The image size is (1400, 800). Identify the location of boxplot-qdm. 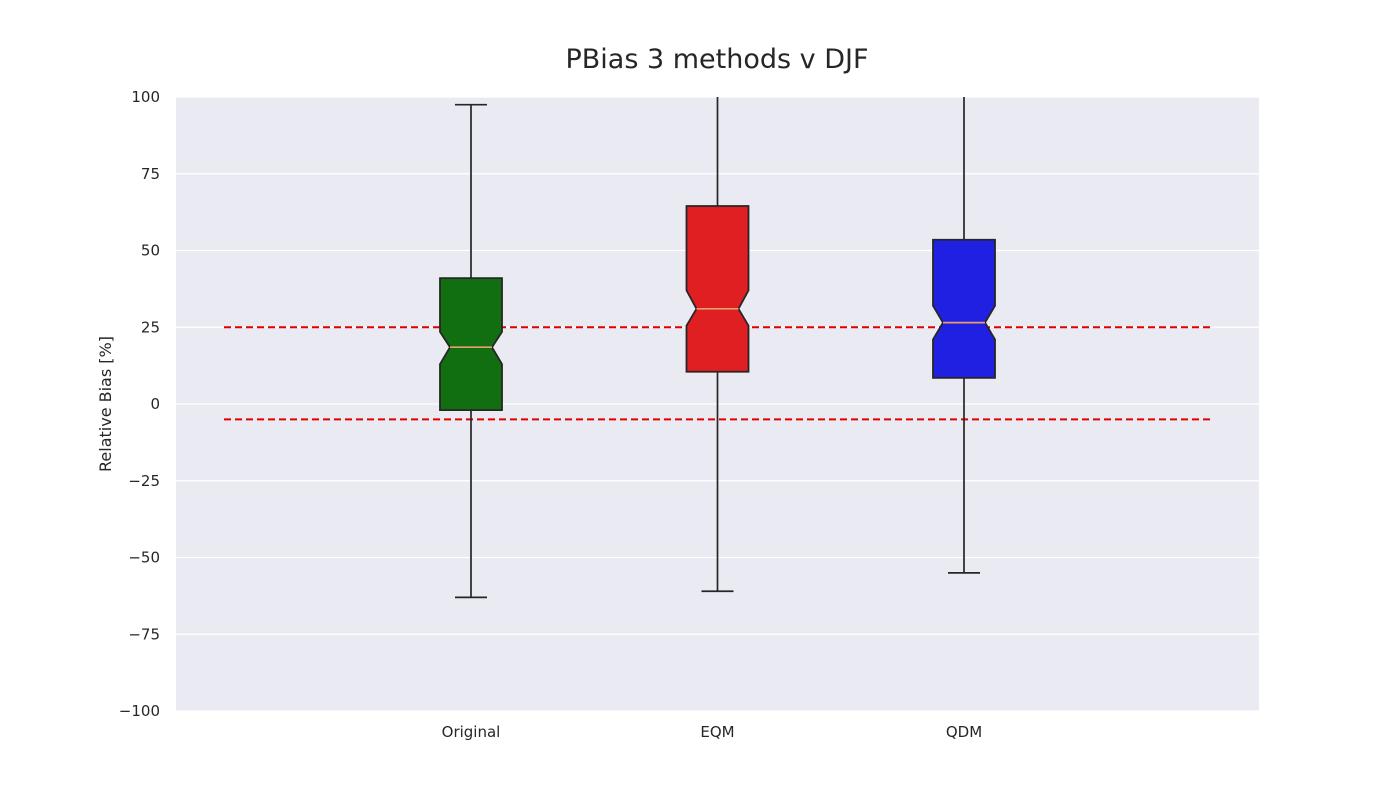
(964, 335).